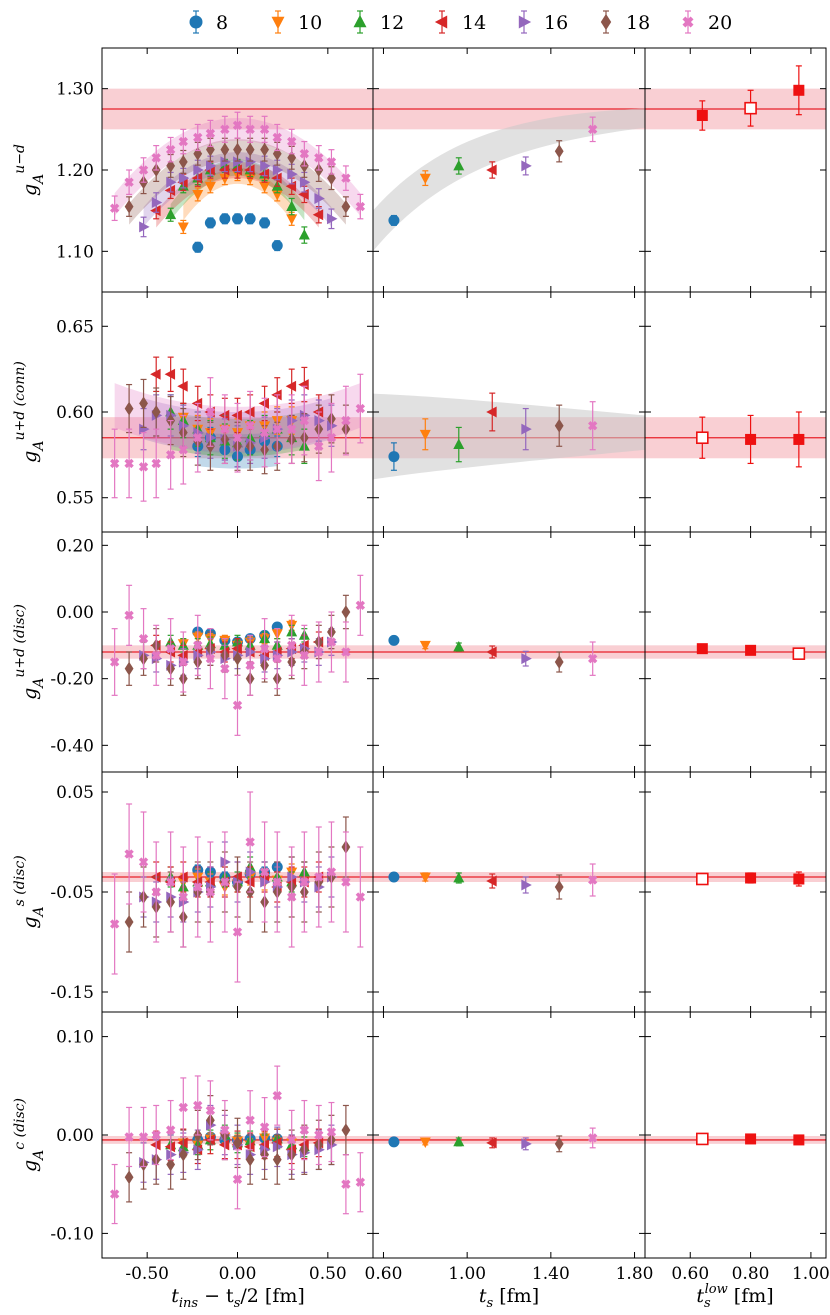 Image resolution: width=830 pixels, height=1315 pixels. Describe the element at coordinates (509, 1298) in the screenshot. I see `x-axis-label-mid: ts [fm]` at that location.